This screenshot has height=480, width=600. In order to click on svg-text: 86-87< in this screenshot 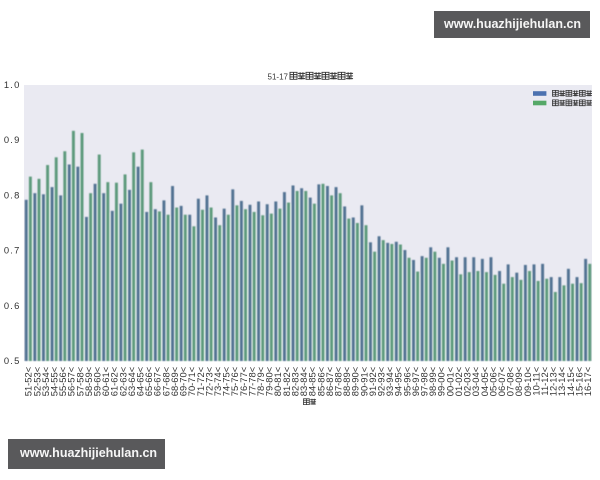, I will do `click(329, 381)`.